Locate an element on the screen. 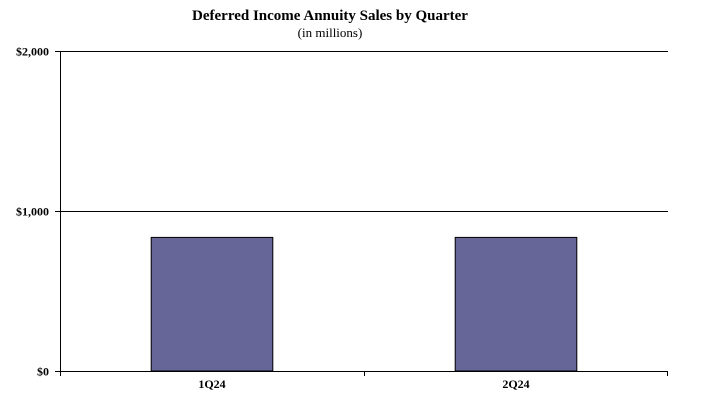  x-tick-label: 1Q24 is located at coordinates (211, 384).